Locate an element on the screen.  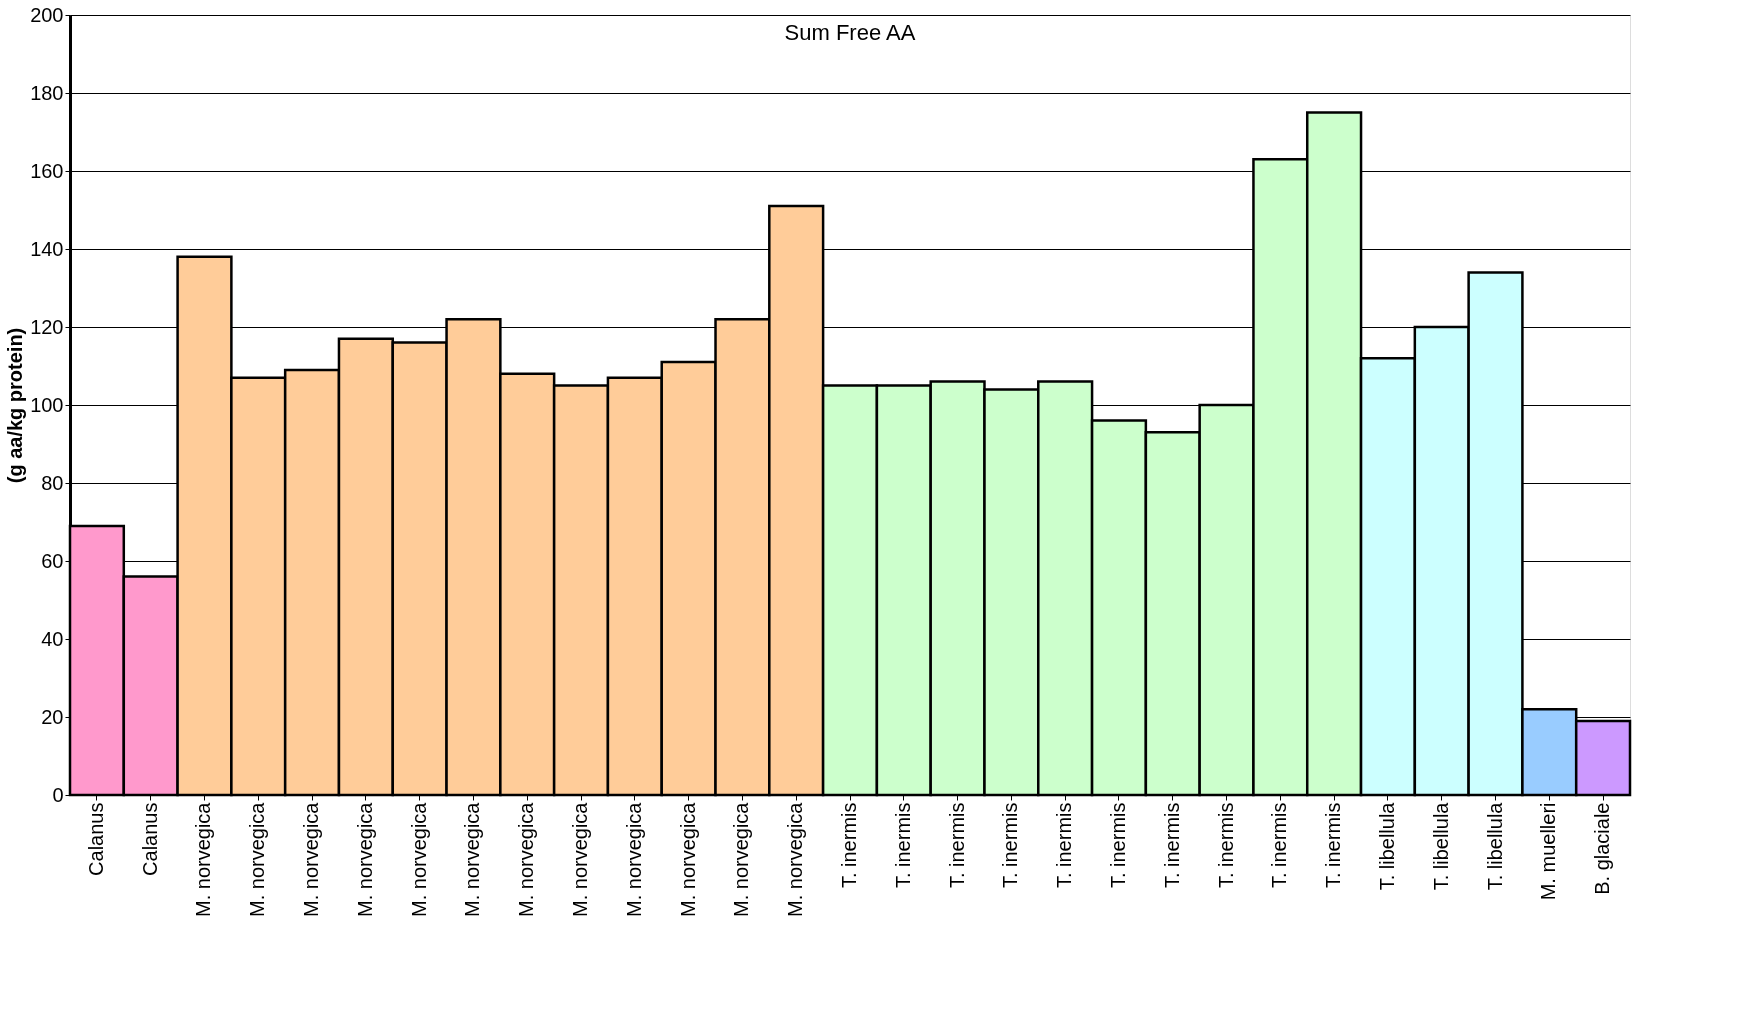
y-tick-label: 20 is located at coordinates (52, 716).